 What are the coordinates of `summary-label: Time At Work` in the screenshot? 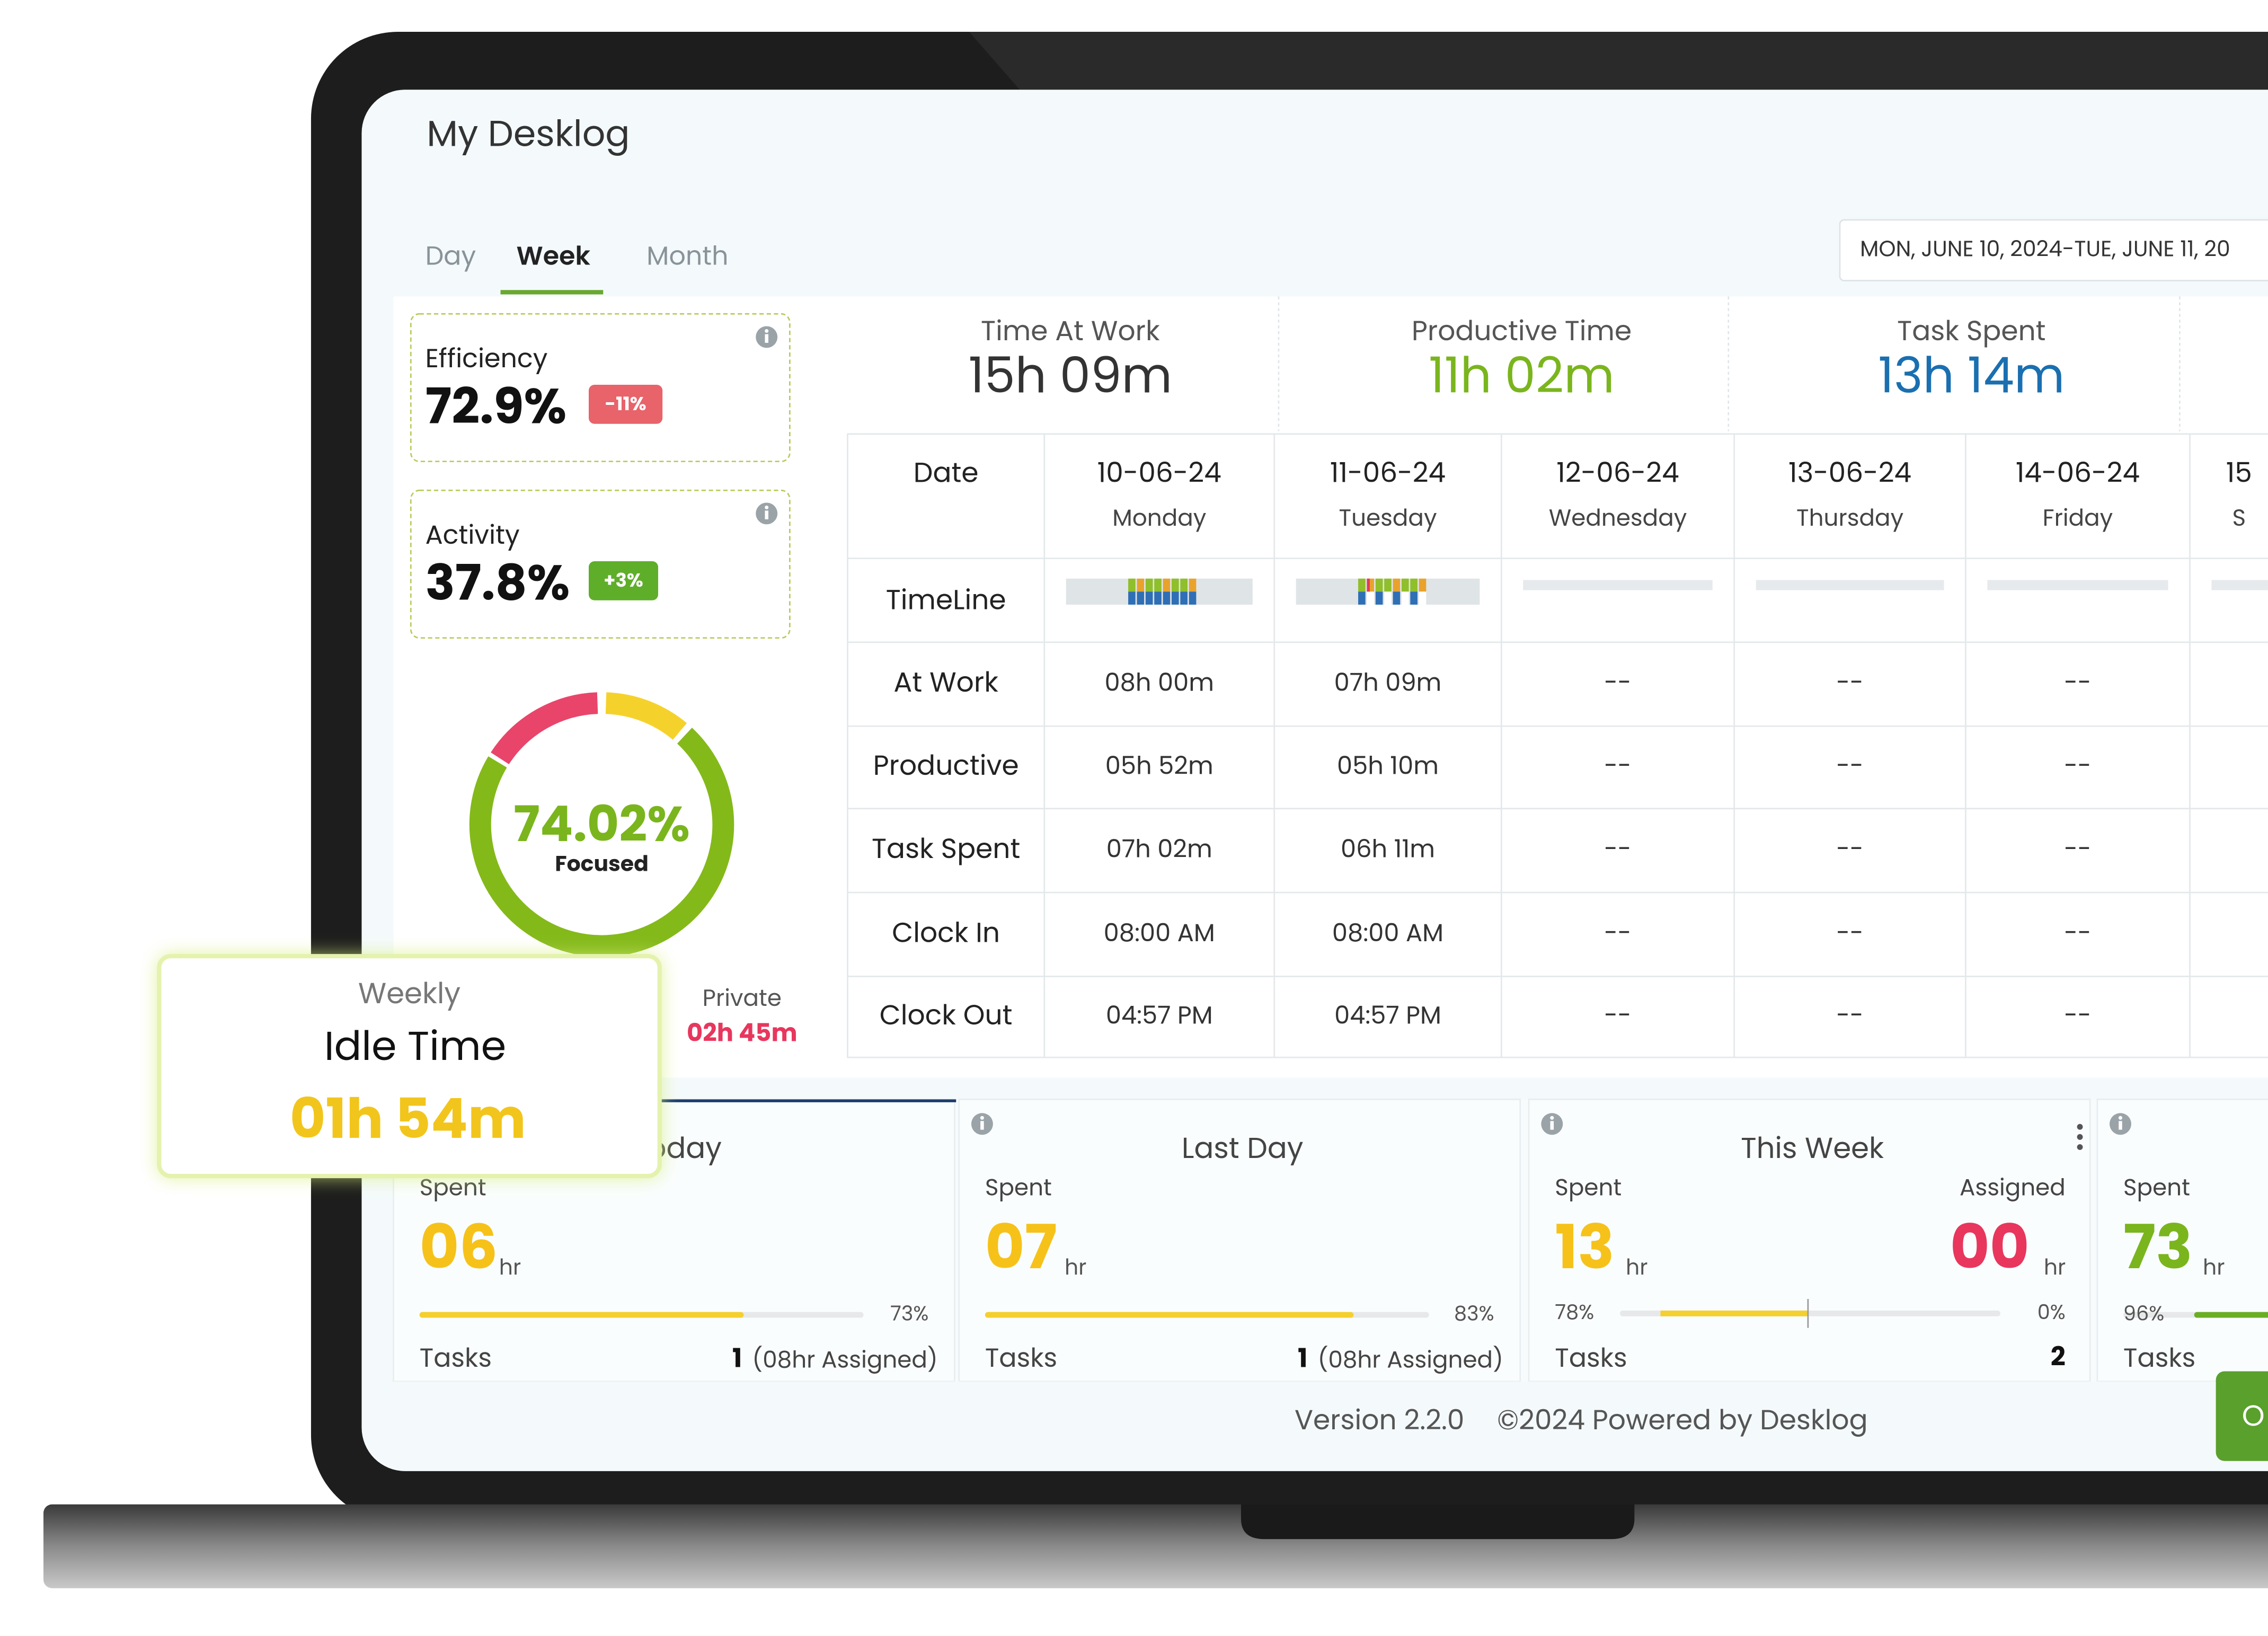 It's located at (1070, 331).